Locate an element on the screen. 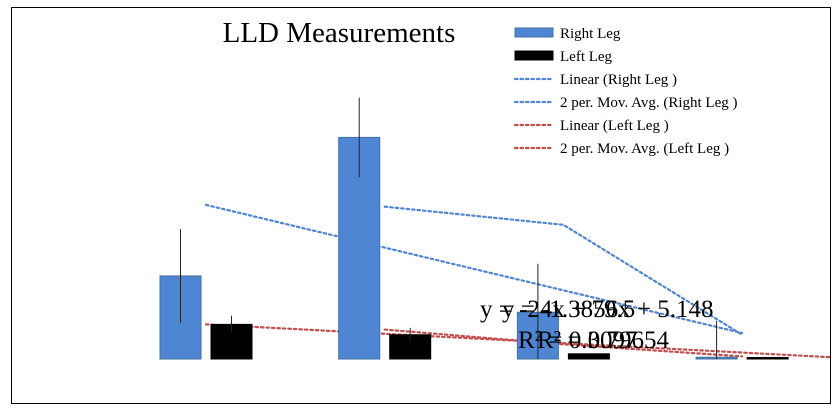  legend-item-4: 2 per. Mov. Avg. (Right Leg ) is located at coordinates (625, 103).